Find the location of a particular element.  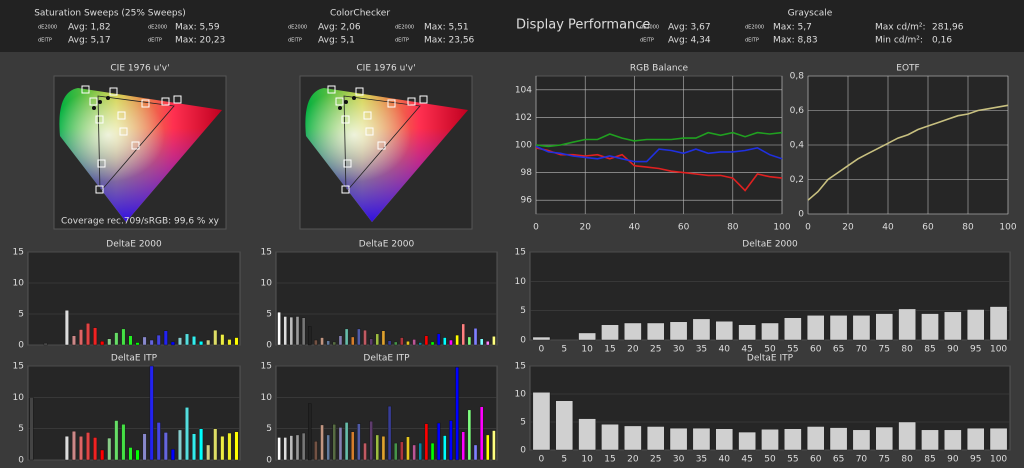

x-tick-label: 95 is located at coordinates (975, 350).